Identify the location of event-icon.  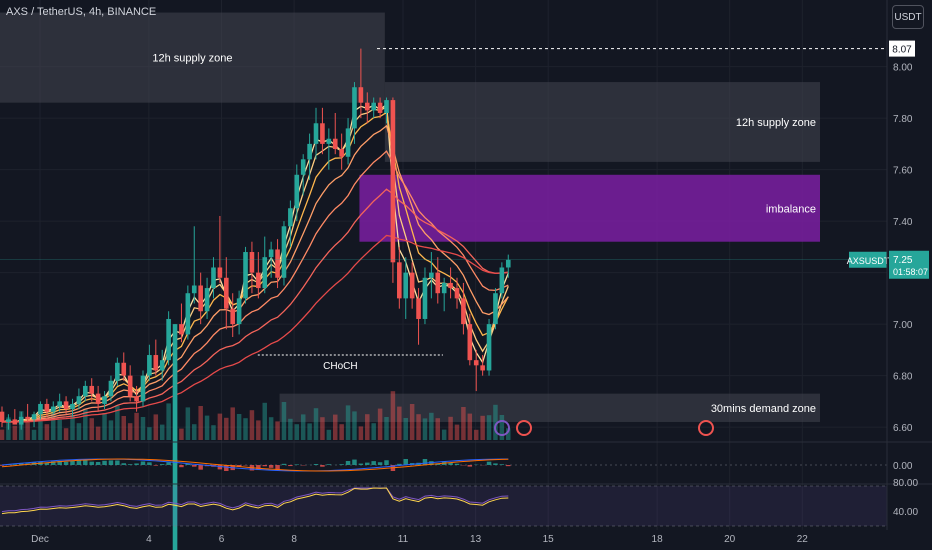
(502, 428).